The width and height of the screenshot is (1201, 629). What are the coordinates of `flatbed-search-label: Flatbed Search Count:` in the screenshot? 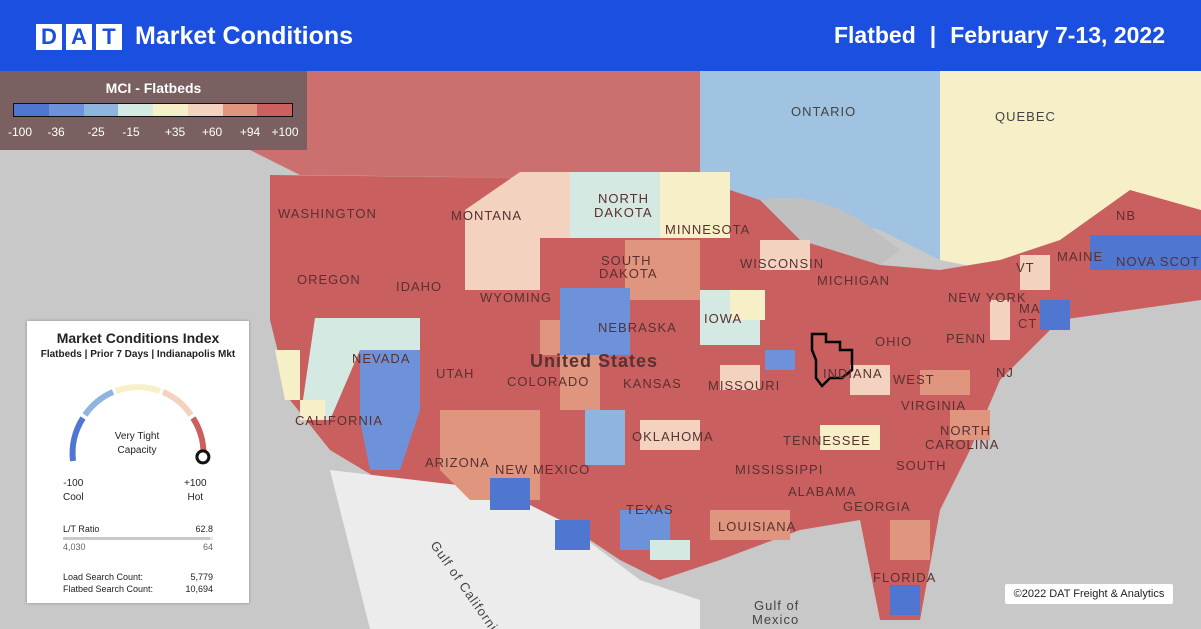 It's located at (108, 589).